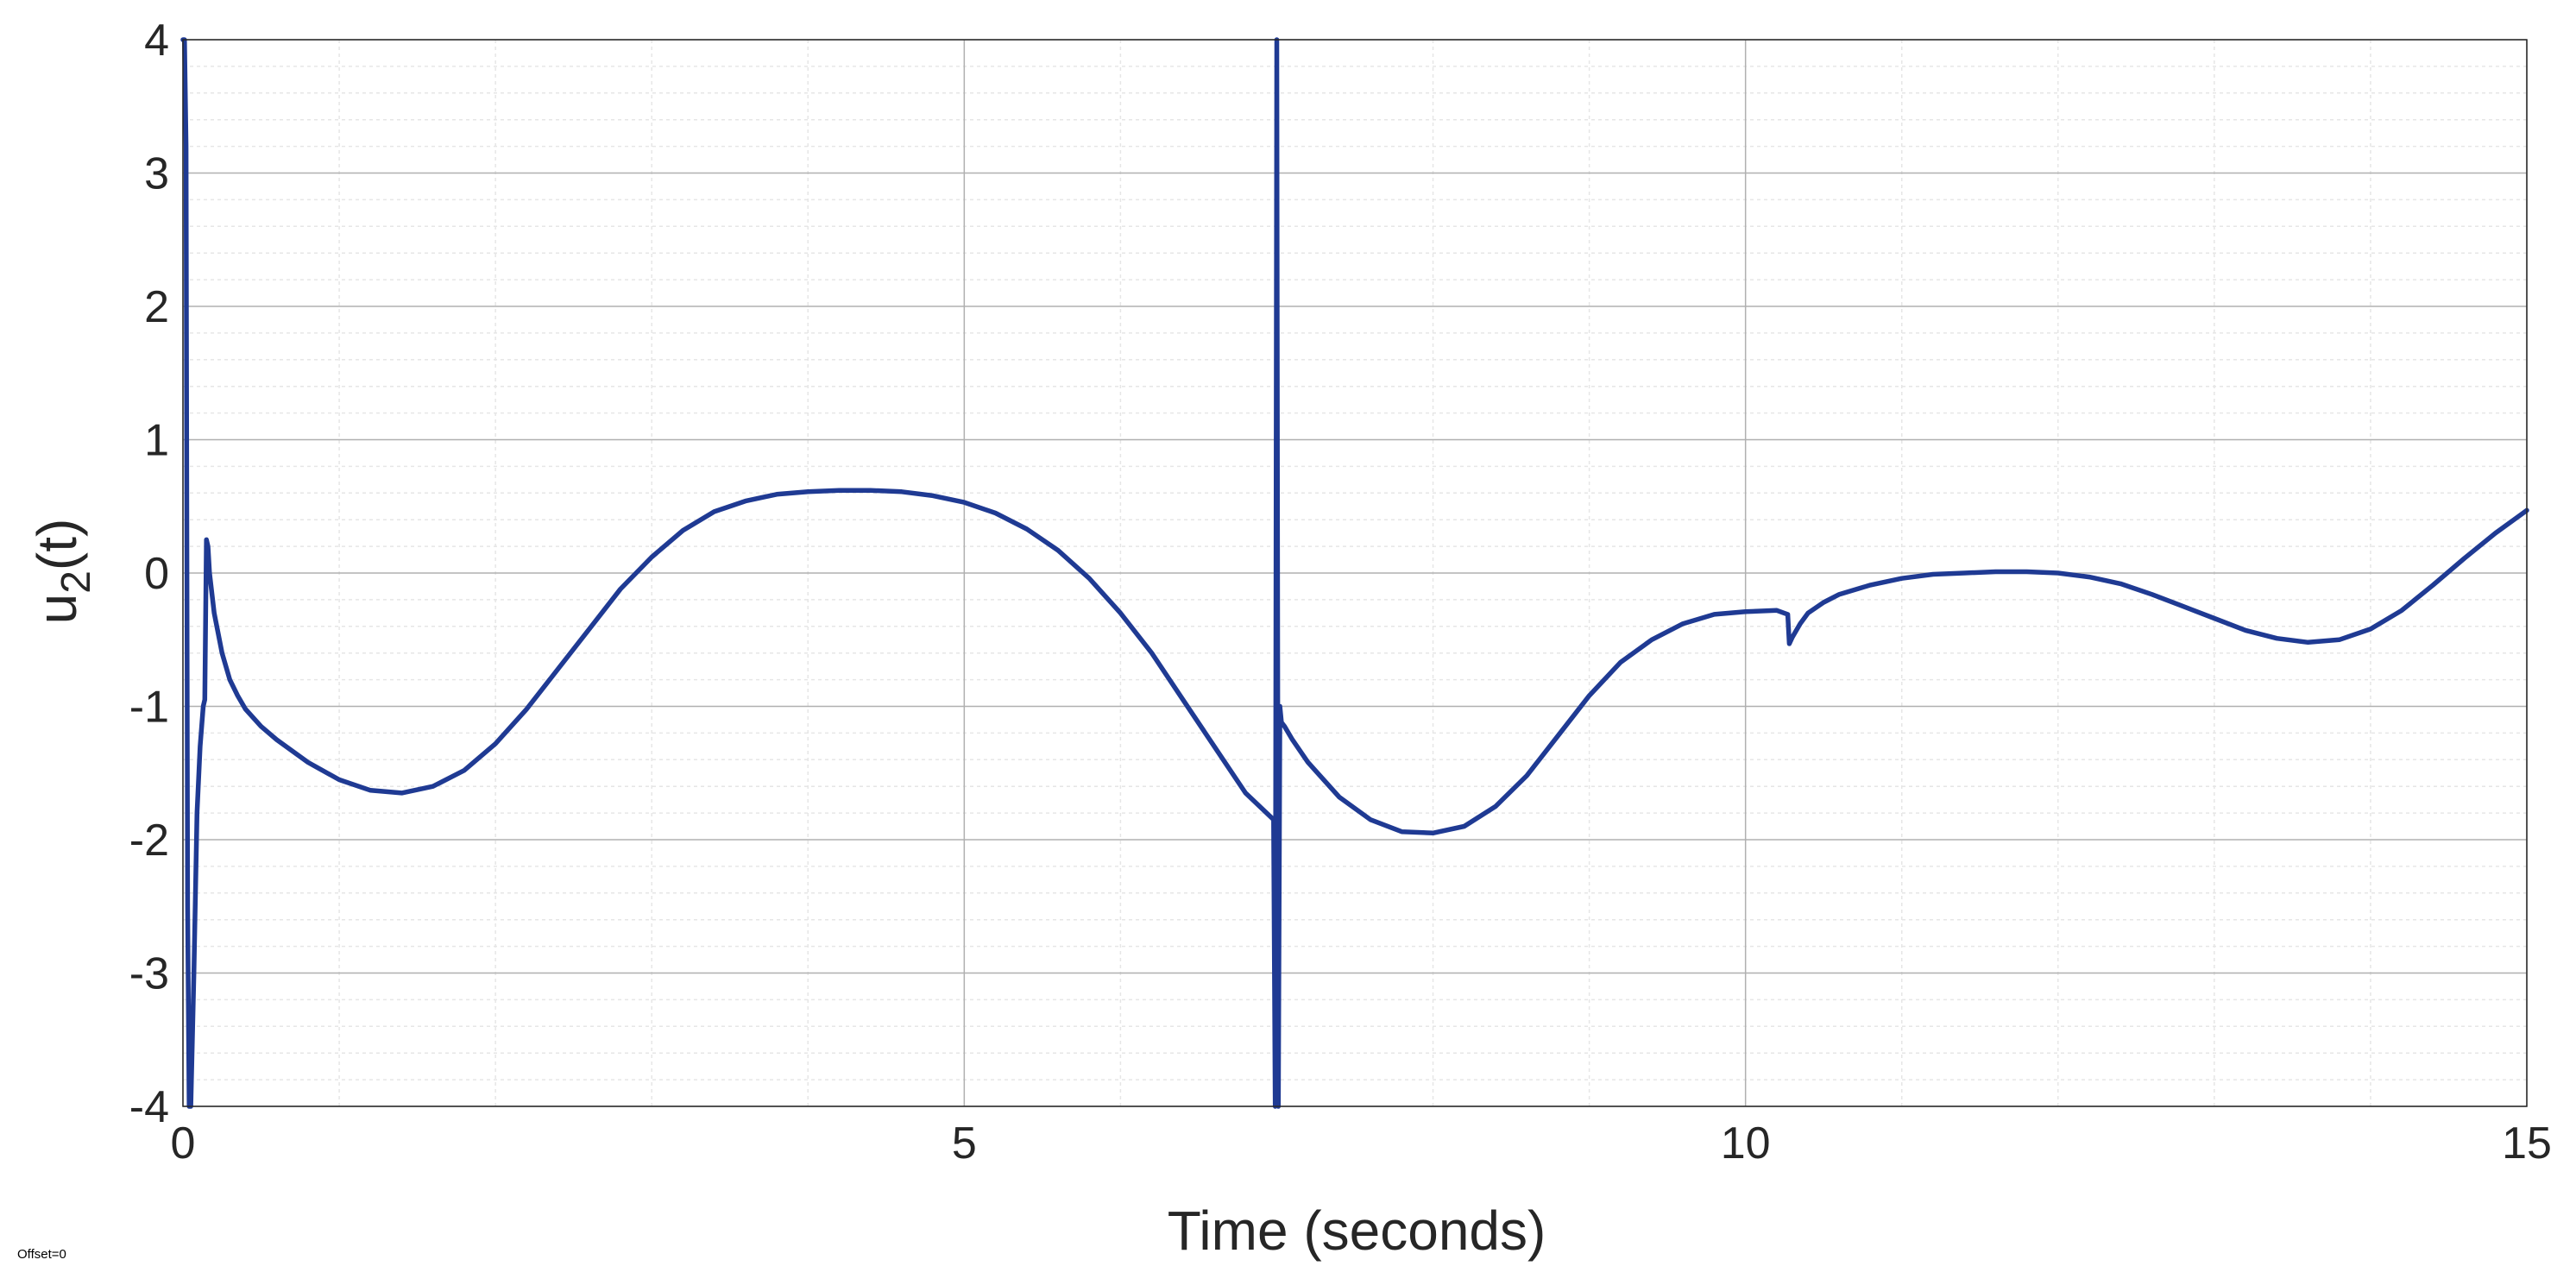  I want to click on x-tick-label: 10, so click(1746, 1143).